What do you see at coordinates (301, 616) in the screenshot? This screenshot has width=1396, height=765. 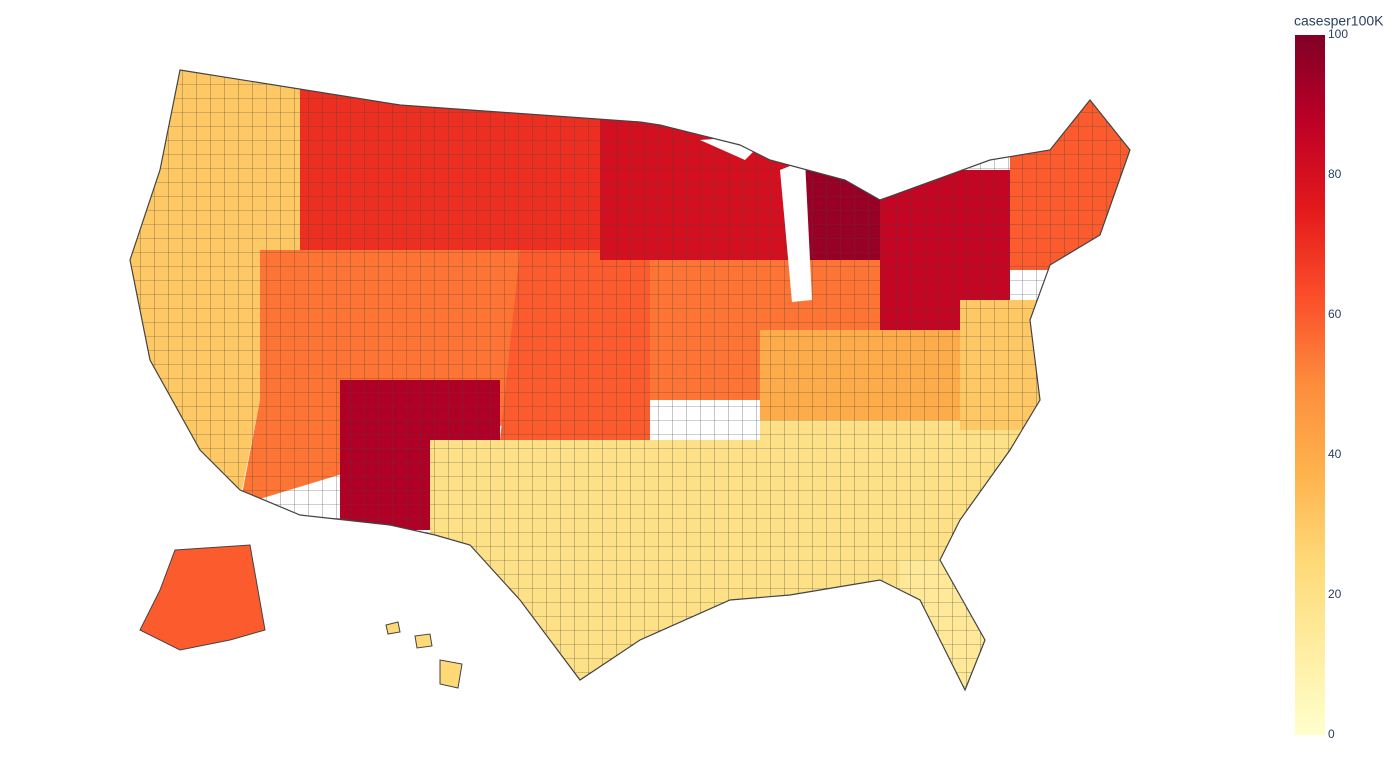 I see `alaska-hawaii` at bounding box center [301, 616].